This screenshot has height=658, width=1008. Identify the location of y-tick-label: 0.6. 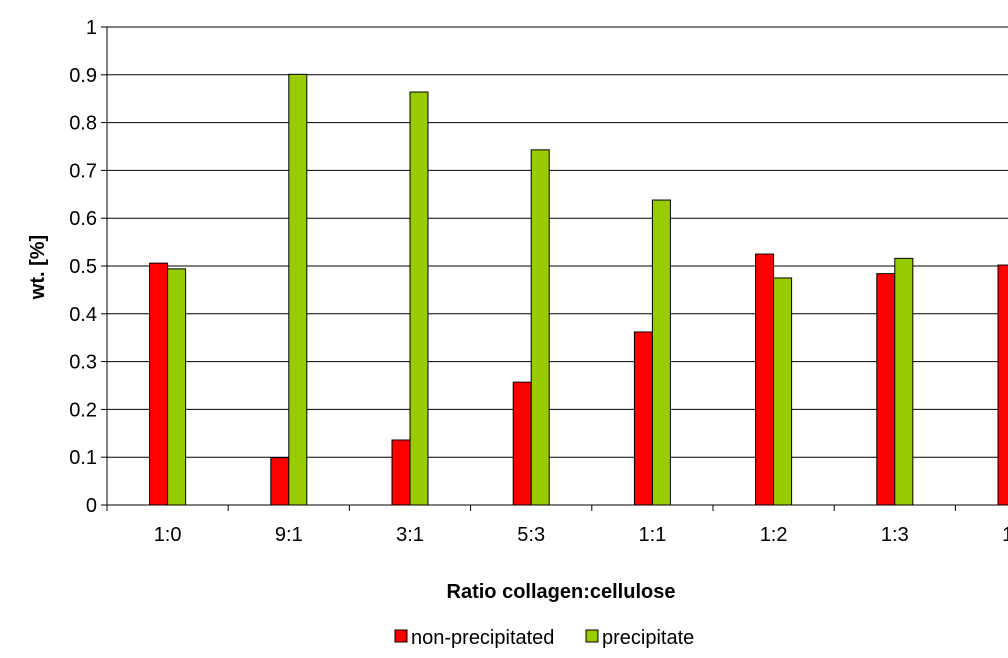
(83, 219).